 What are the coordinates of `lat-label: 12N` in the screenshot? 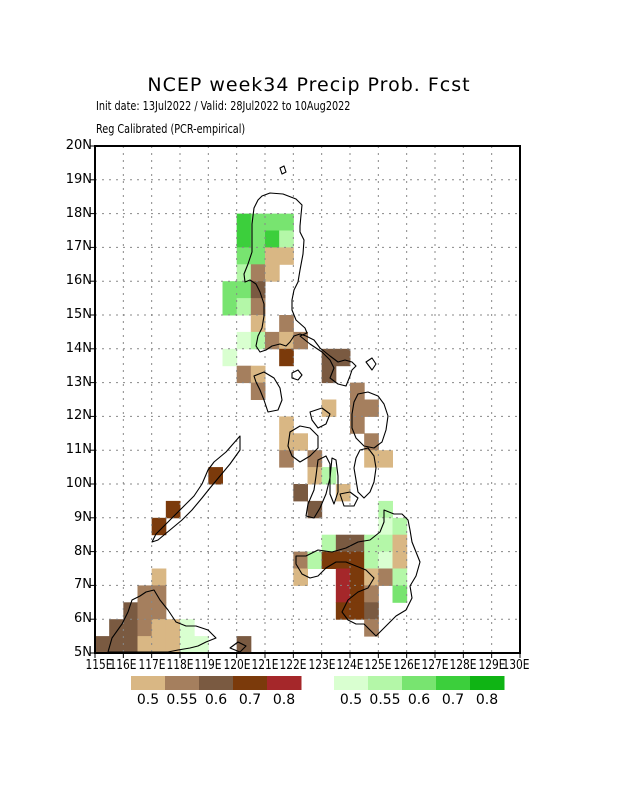 It's located at (78, 416).